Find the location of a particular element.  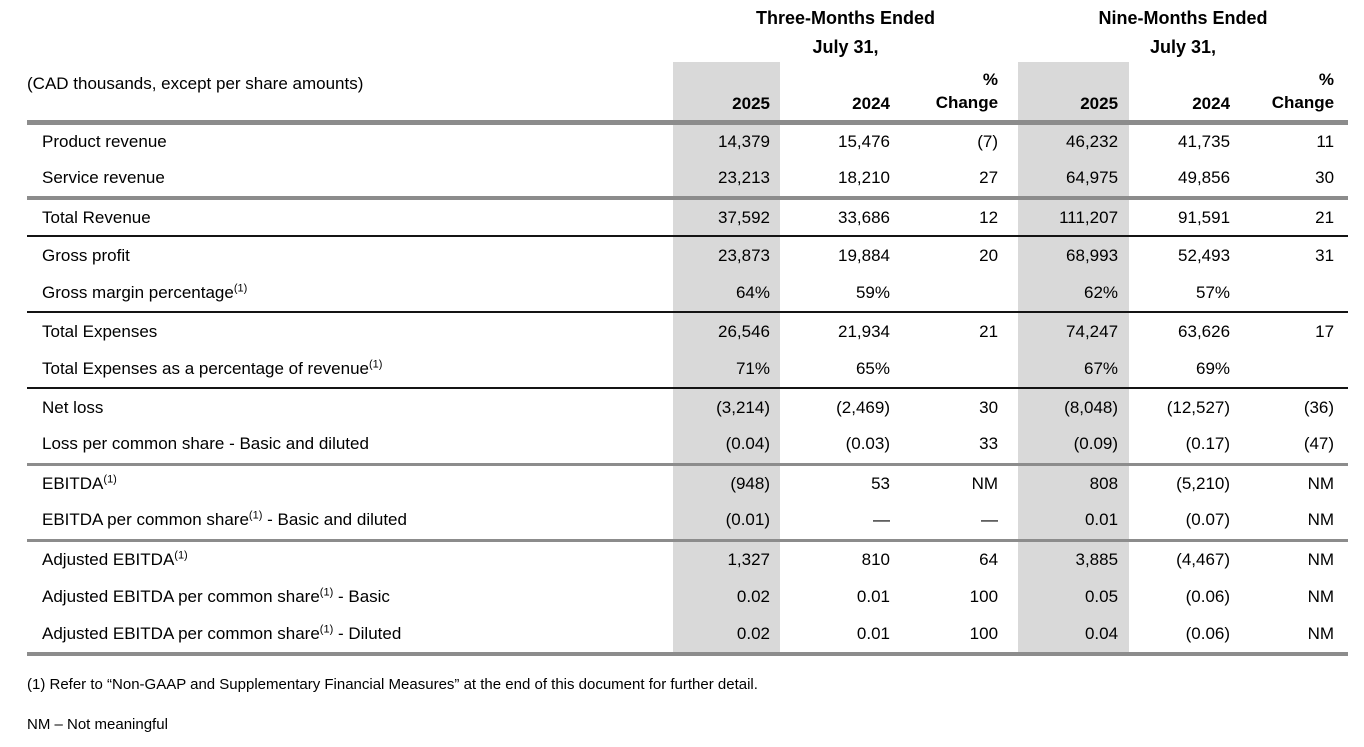

period-date-row: July 31, July 31, is located at coordinates (687, 47).